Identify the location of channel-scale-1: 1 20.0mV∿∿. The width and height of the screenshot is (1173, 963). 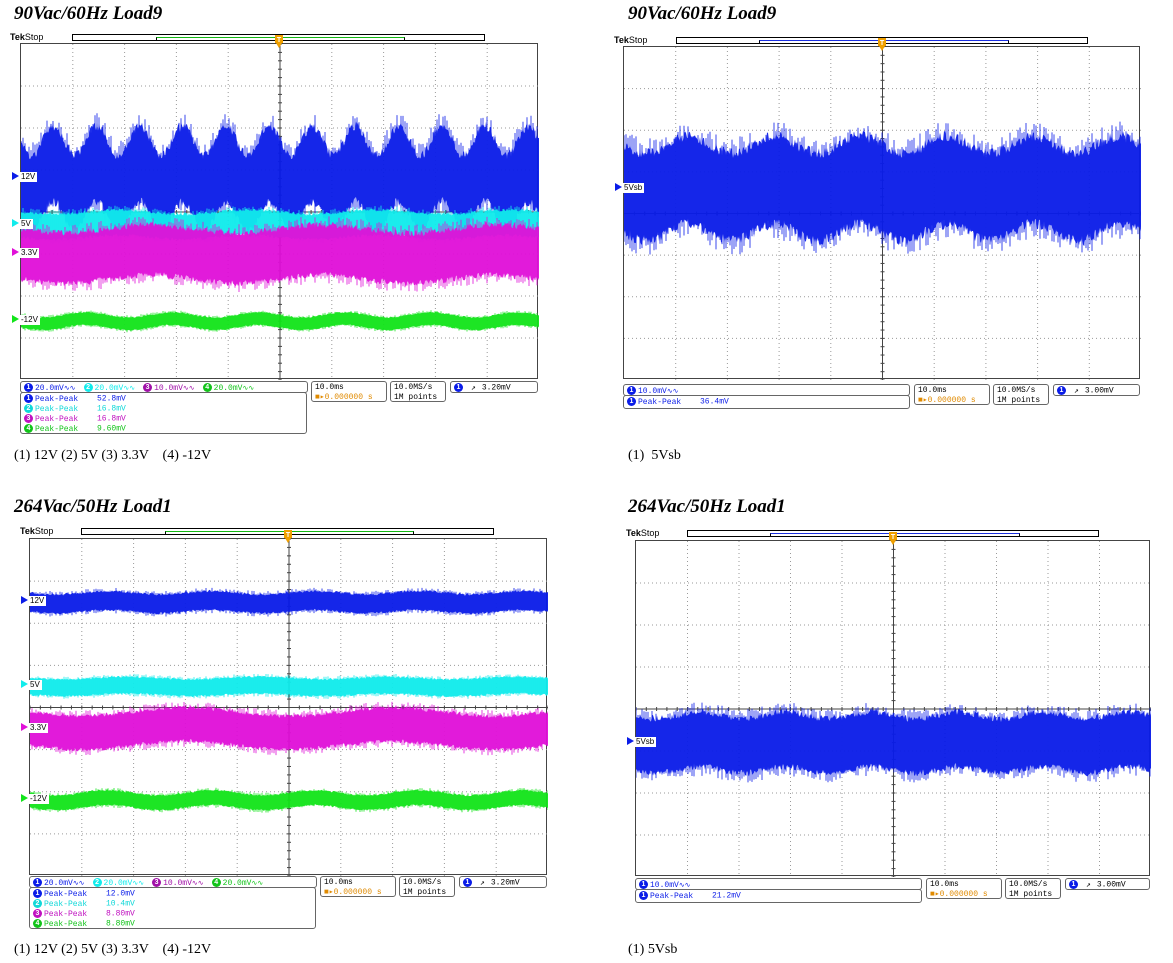
(50, 388).